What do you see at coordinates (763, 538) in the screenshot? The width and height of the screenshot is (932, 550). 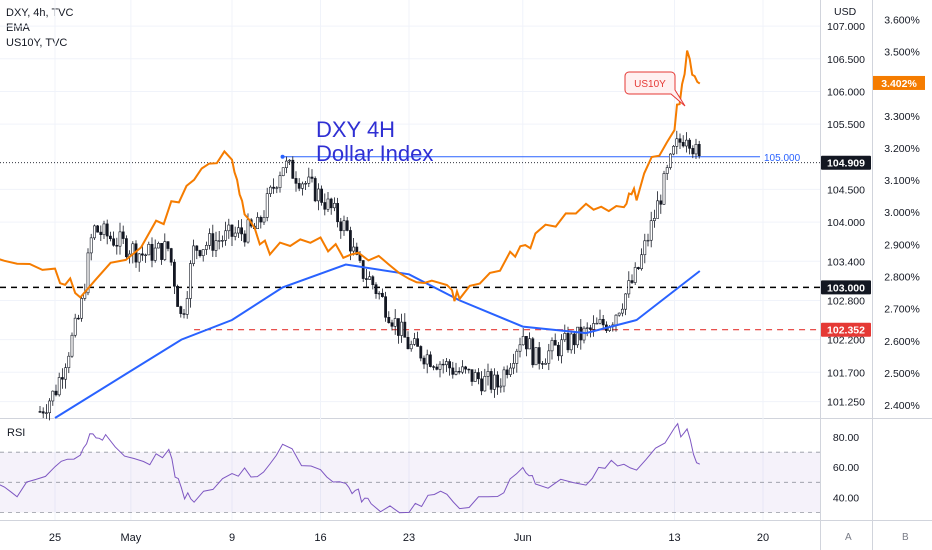 I see `x-tick-label: 20` at bounding box center [763, 538].